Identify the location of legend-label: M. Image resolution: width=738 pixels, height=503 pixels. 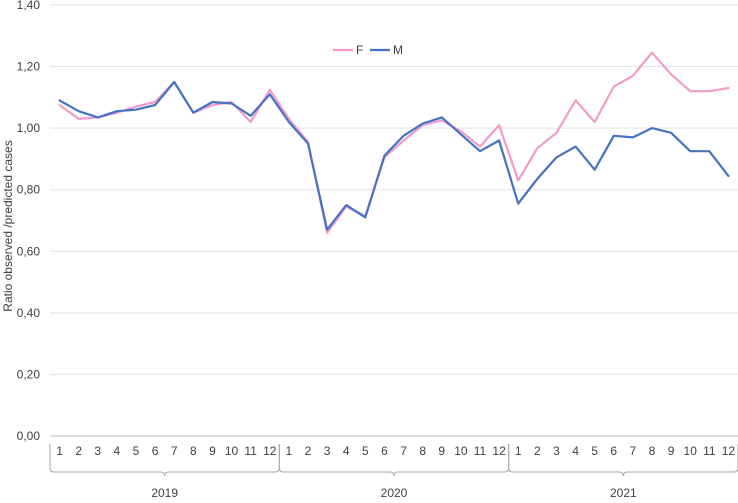
(398, 50).